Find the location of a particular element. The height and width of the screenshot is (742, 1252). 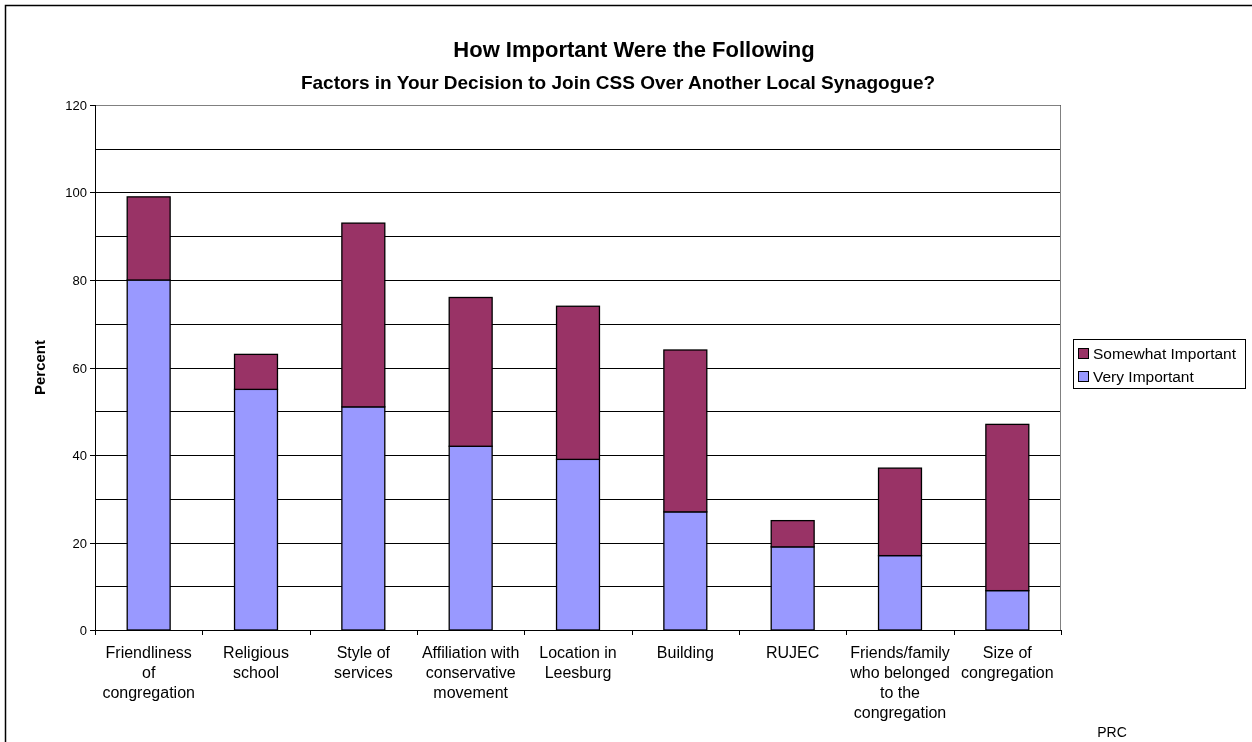

x-tick-label: Friendliness of congregation is located at coordinates (148, 672).